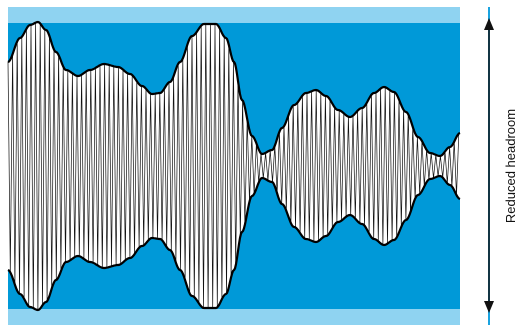  Describe the element at coordinates (489, 24) in the screenshot. I see `arrow-up-icon` at that location.